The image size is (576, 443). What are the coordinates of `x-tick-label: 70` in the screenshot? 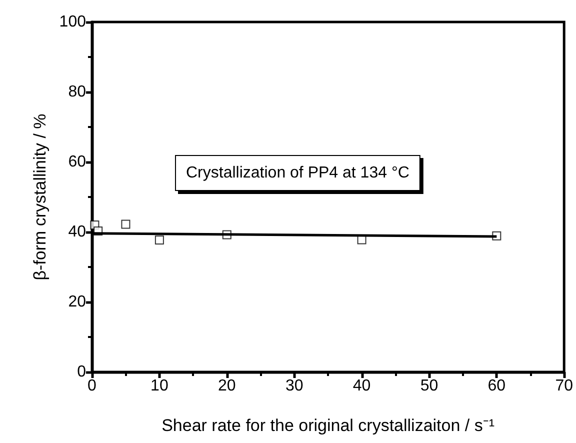 It's located at (564, 386).